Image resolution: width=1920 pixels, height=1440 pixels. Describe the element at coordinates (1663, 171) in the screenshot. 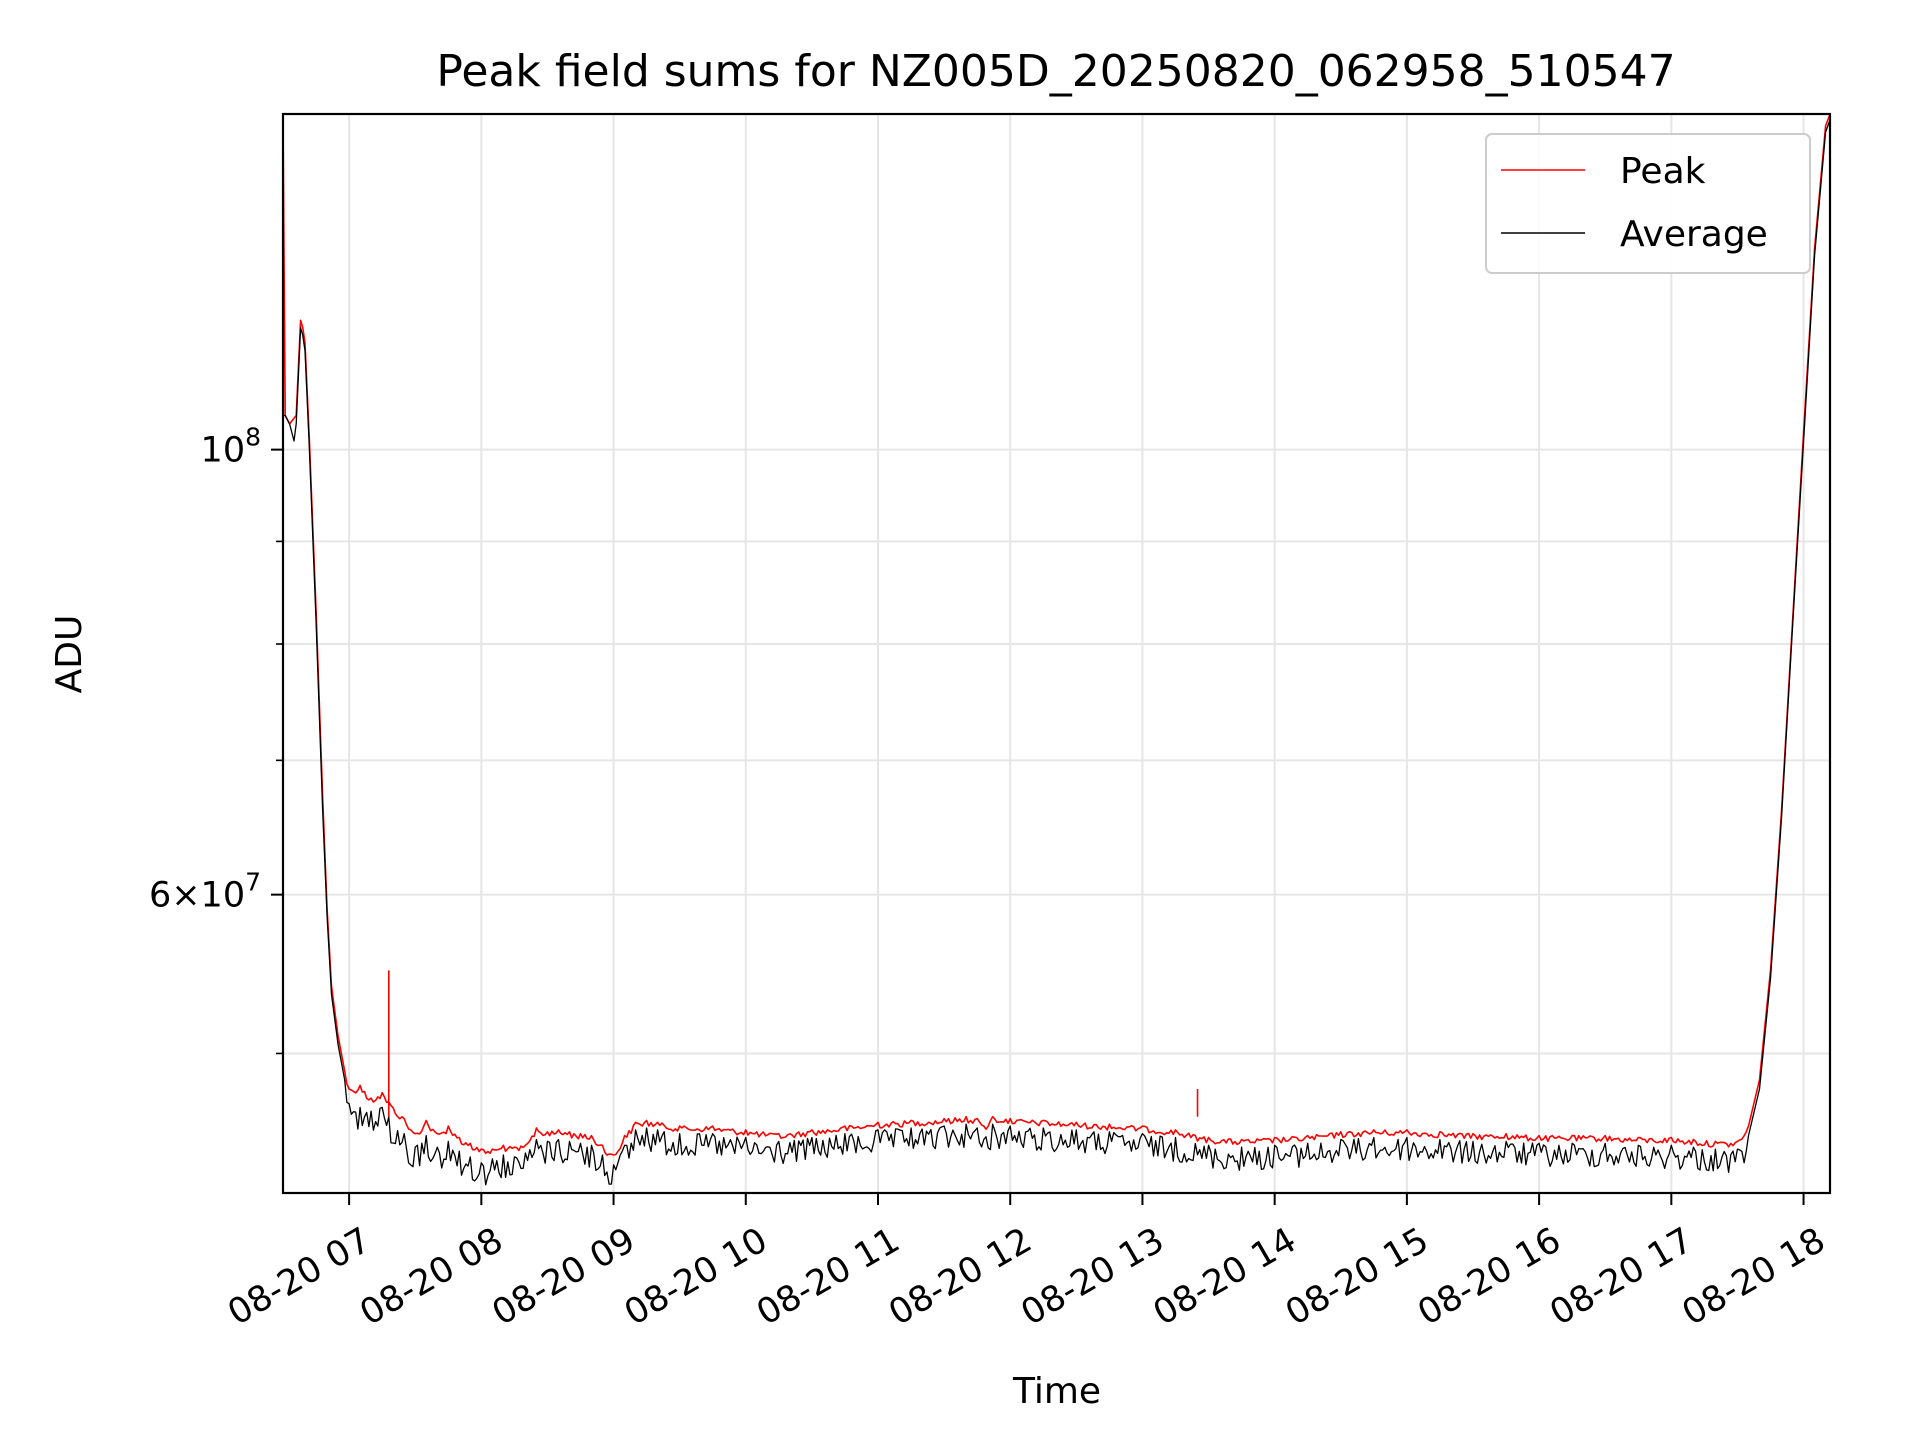

I see `legend-label-peak: Peak` at that location.